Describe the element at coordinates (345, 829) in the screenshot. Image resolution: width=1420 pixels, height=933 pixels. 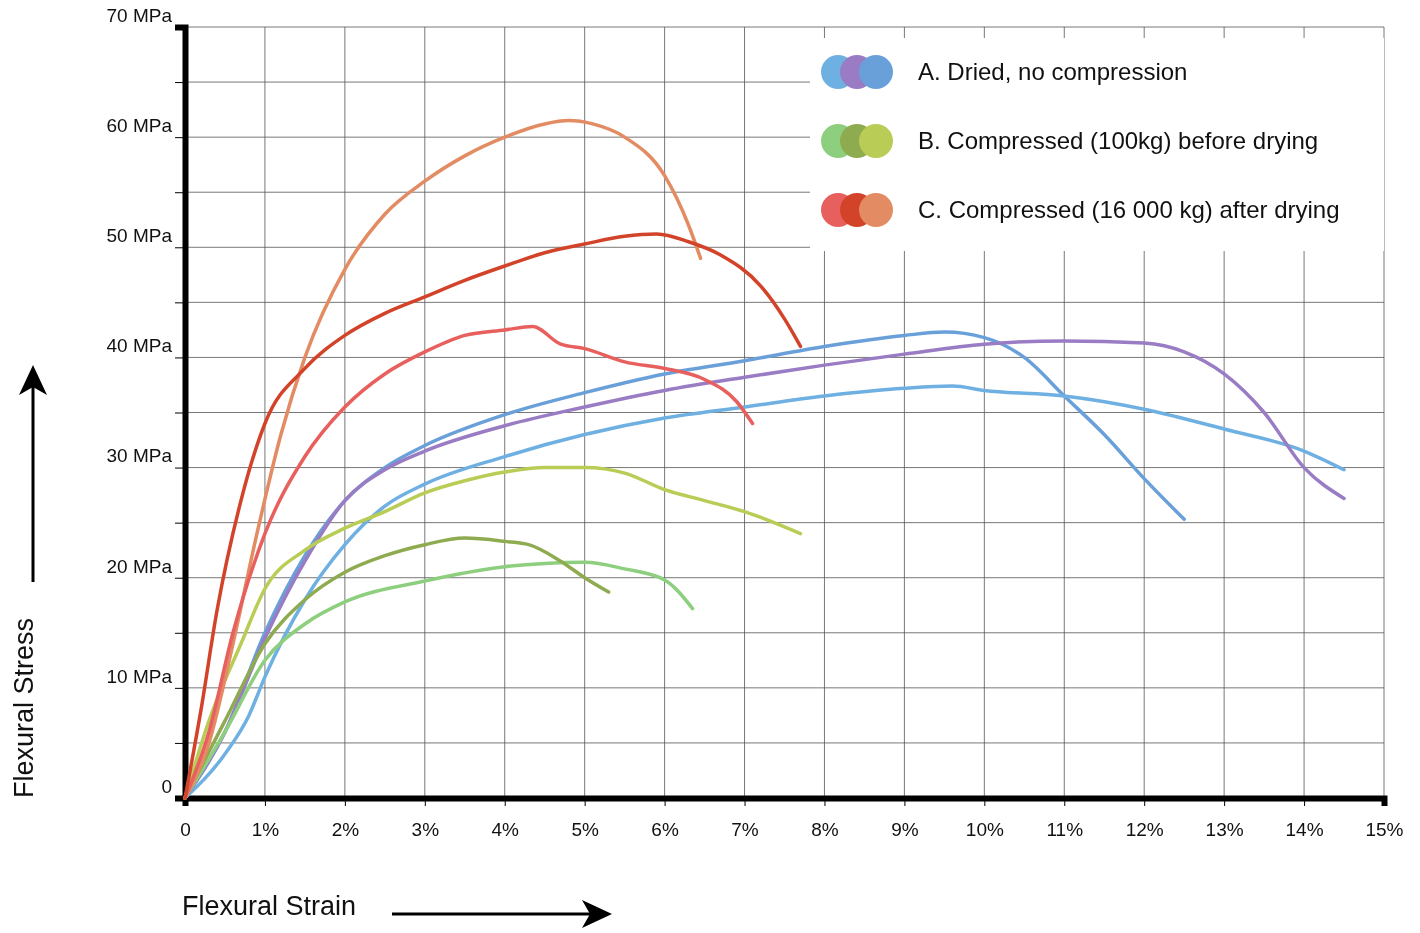
I see `x-tick-label: 2%` at that location.